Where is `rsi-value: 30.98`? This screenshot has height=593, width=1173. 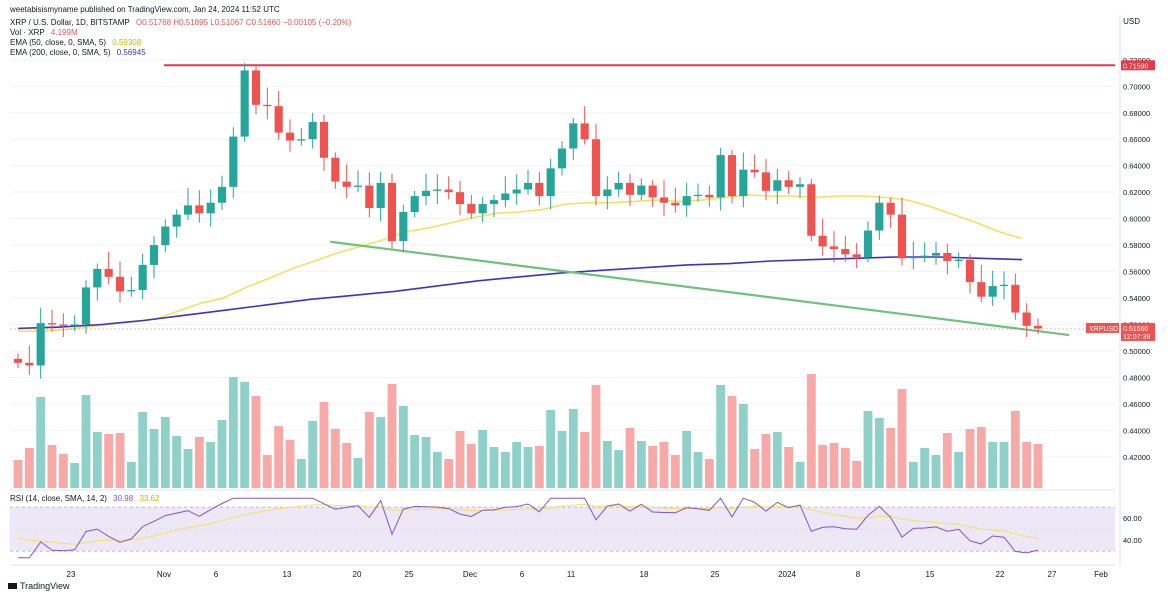
rsi-value: 30.98 is located at coordinates (123, 498).